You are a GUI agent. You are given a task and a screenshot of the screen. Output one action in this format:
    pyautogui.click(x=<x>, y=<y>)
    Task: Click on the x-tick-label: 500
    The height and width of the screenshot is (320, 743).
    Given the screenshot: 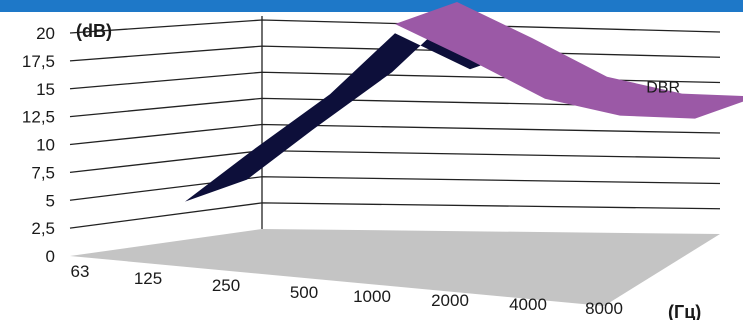 What is the action you would take?
    pyautogui.click(x=304, y=292)
    